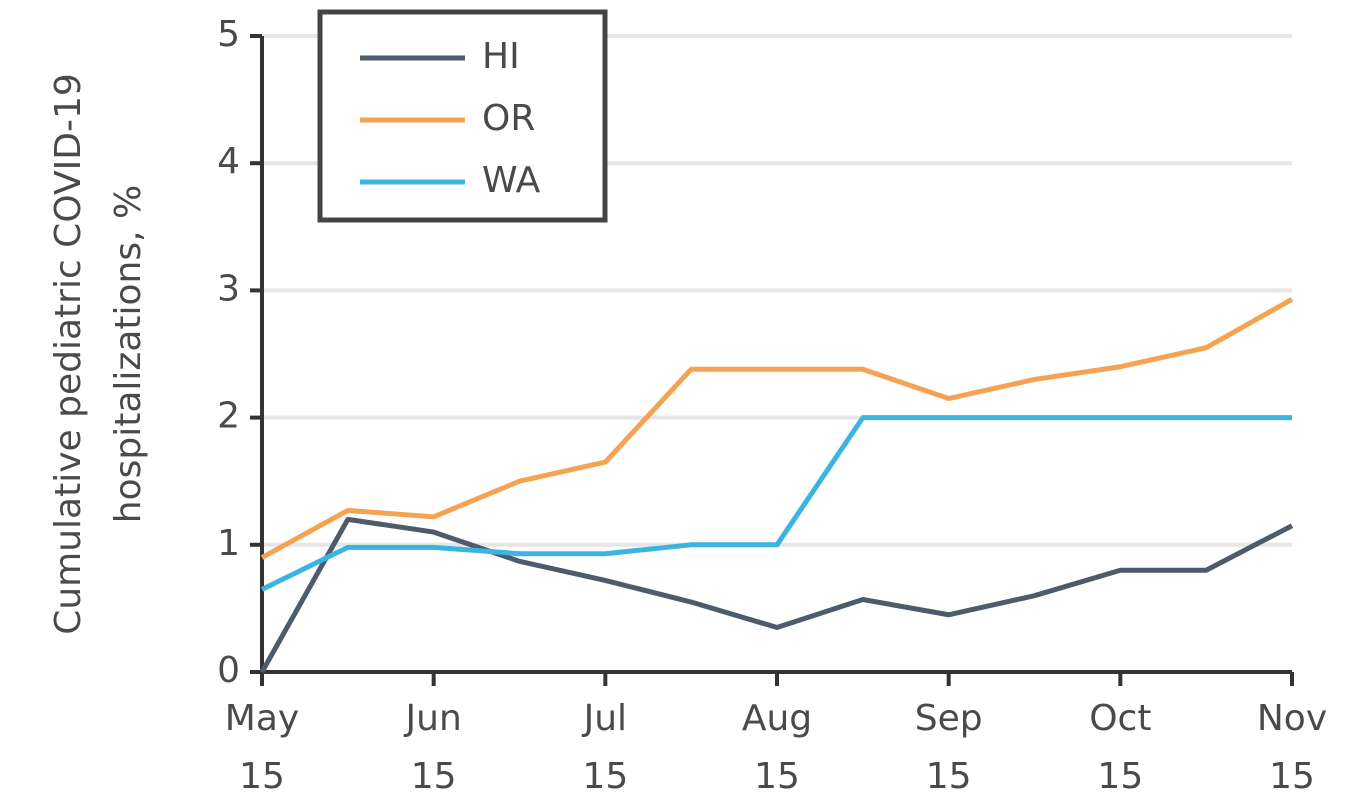  What do you see at coordinates (777, 745) in the screenshot?
I see `x-tick-label: Aug 15` at bounding box center [777, 745].